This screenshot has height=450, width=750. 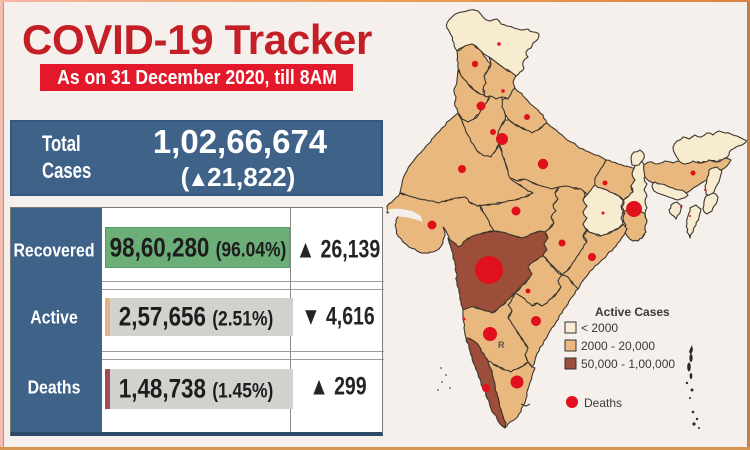 I want to click on svg-text: R, so click(x=501, y=345).